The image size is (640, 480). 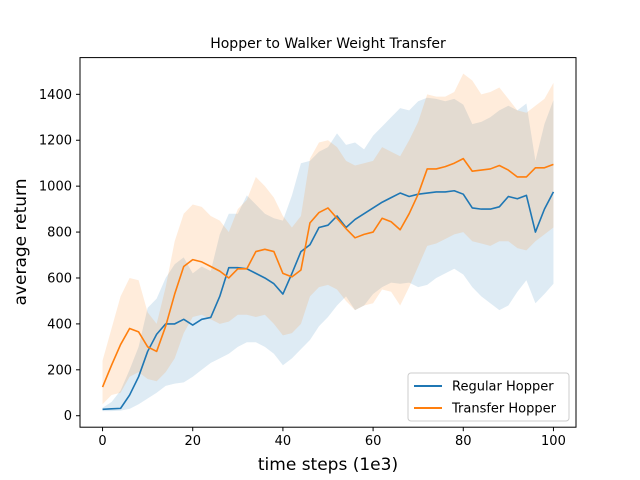 I want to click on legend-label-regular-hopper: Regular Hopper, so click(x=503, y=387).